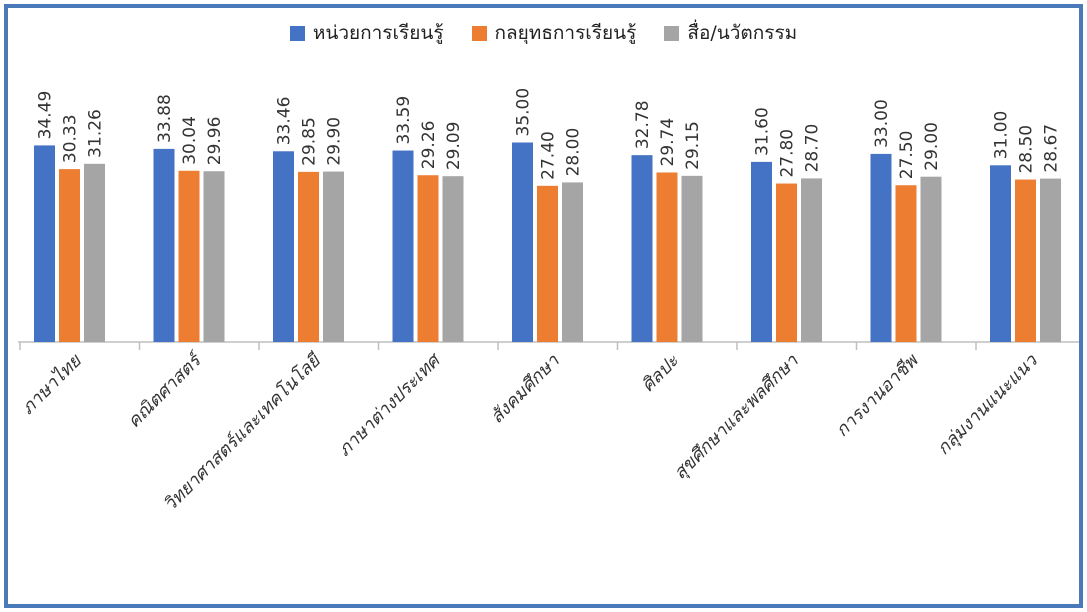 The image size is (1087, 612). Describe the element at coordinates (525, 389) in the screenshot. I see `category-label: สังคมศึกษา` at that location.